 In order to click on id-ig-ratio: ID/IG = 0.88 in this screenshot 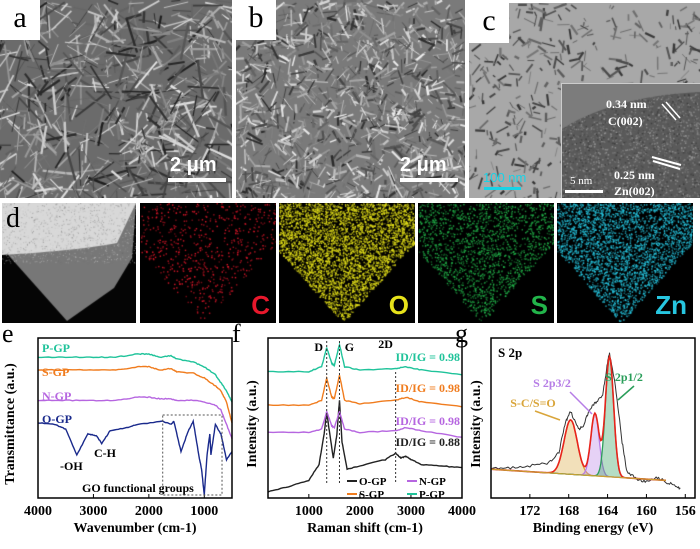, I will do `click(427, 442)`.